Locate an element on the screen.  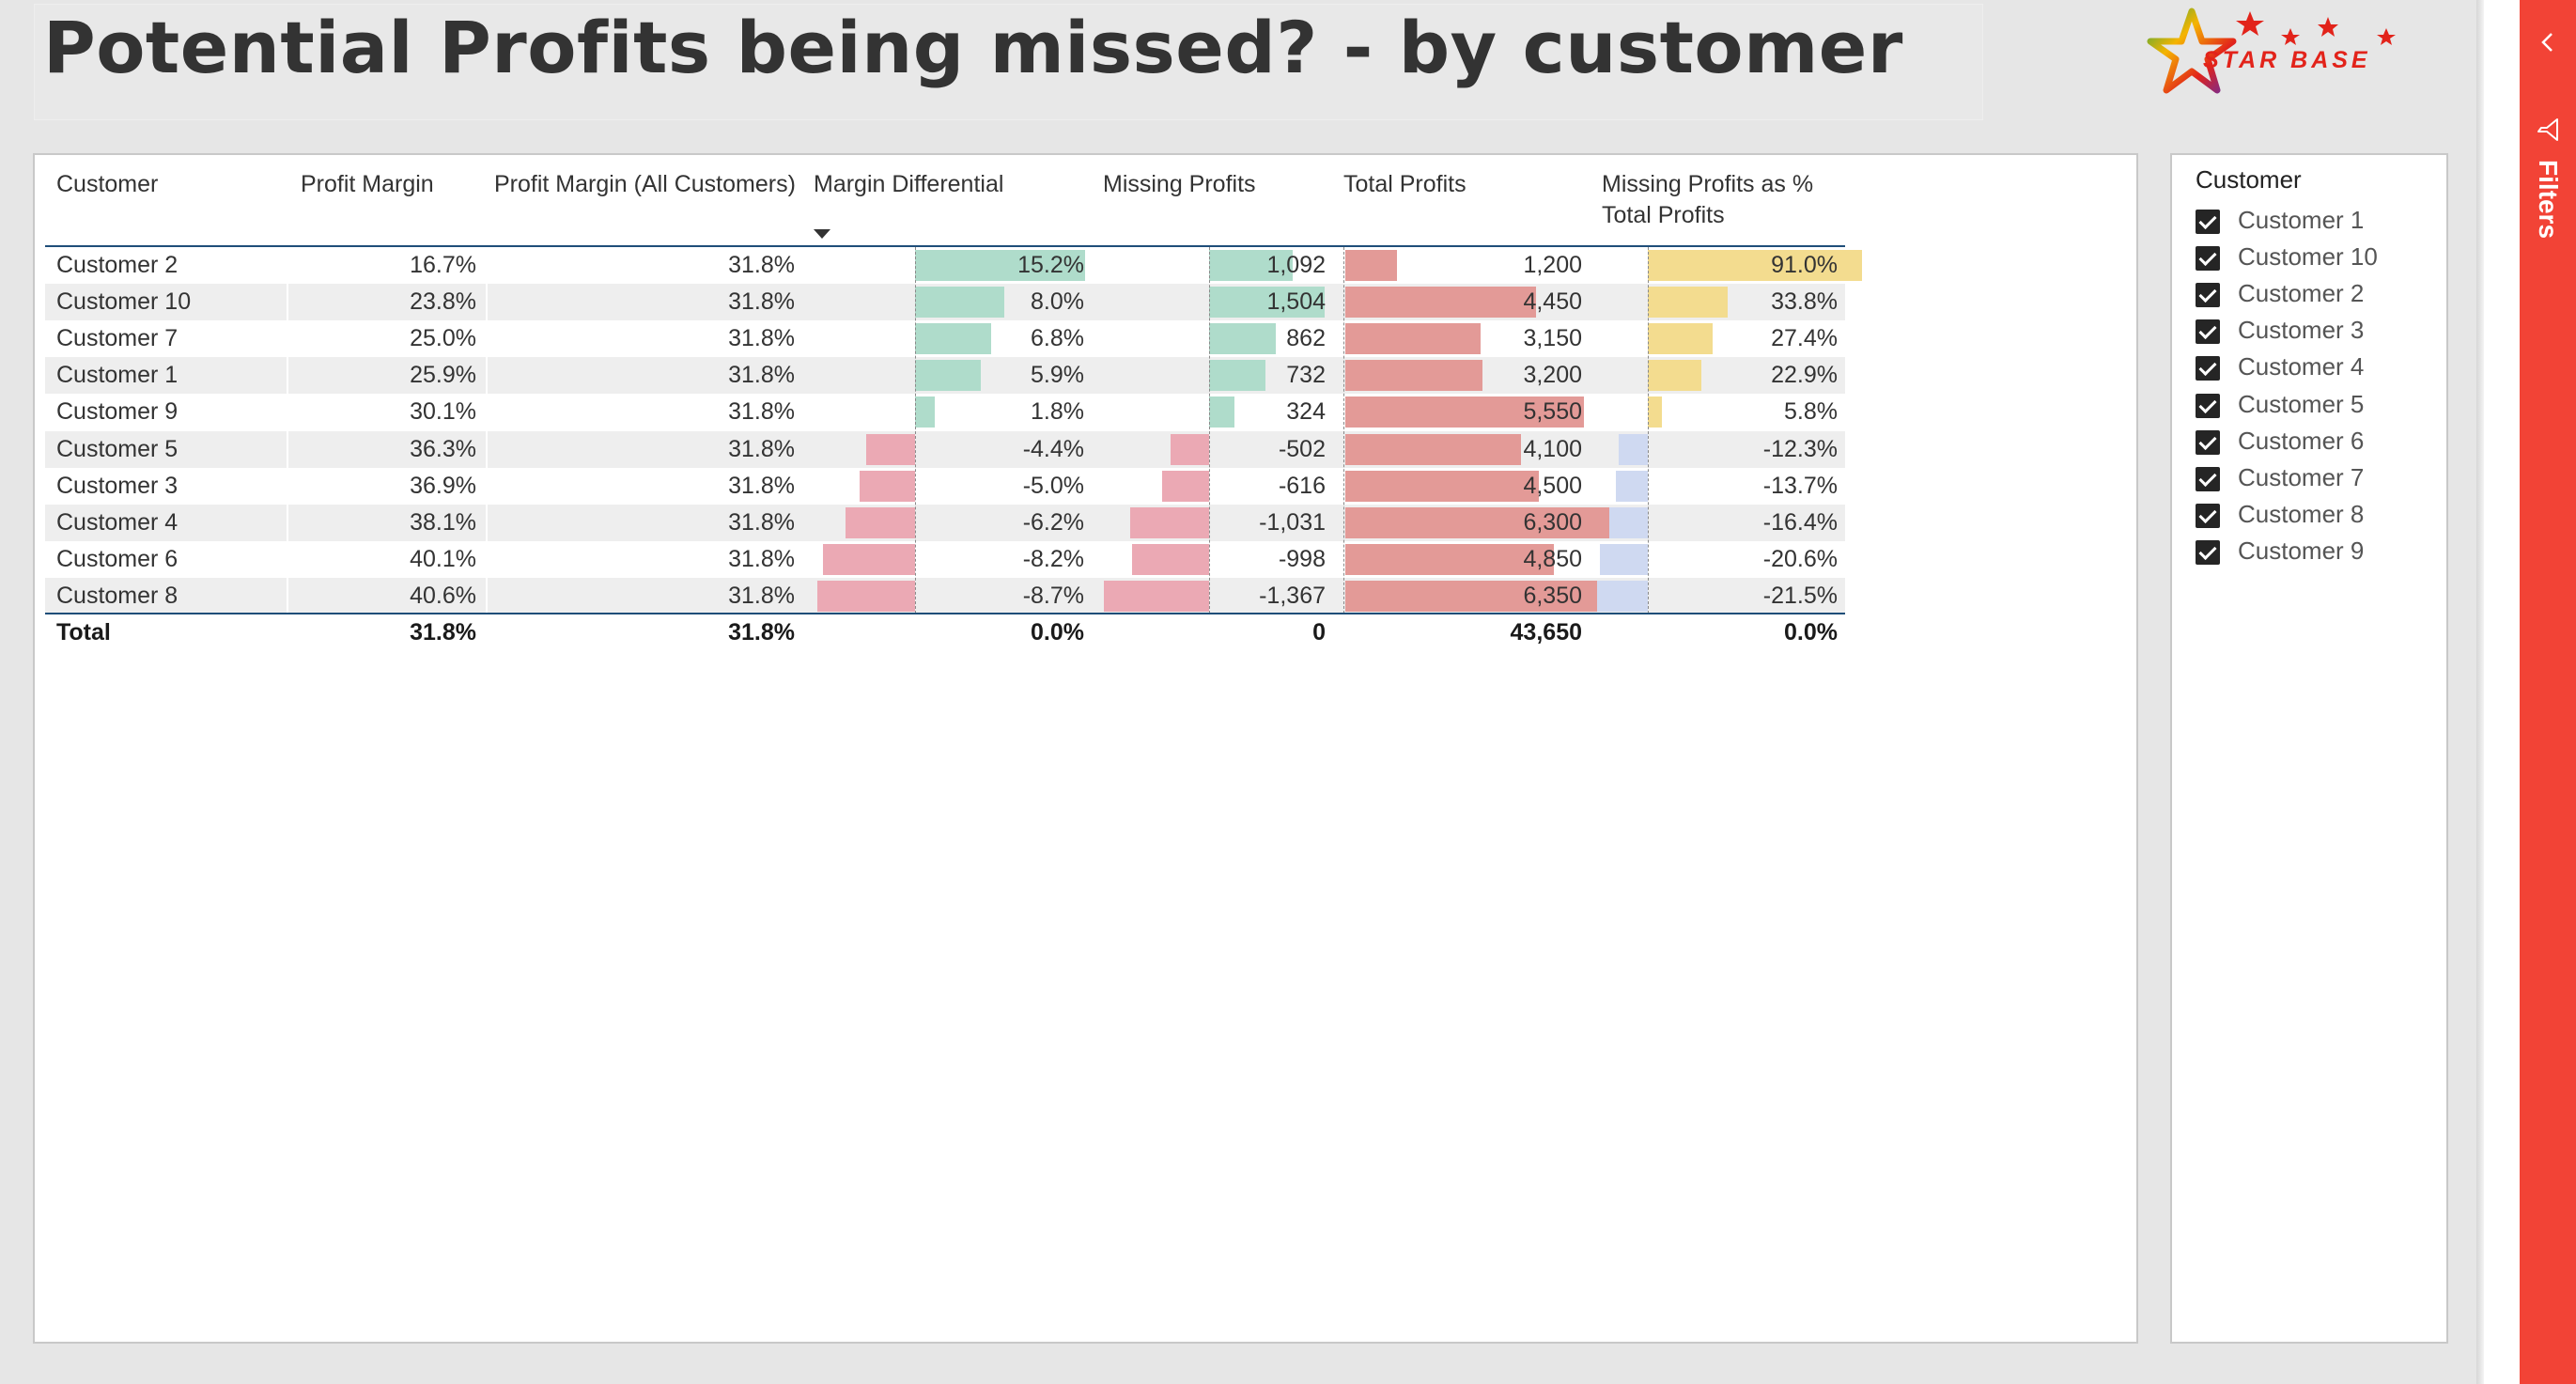
col-header-customer: Customer is located at coordinates (108, 184).